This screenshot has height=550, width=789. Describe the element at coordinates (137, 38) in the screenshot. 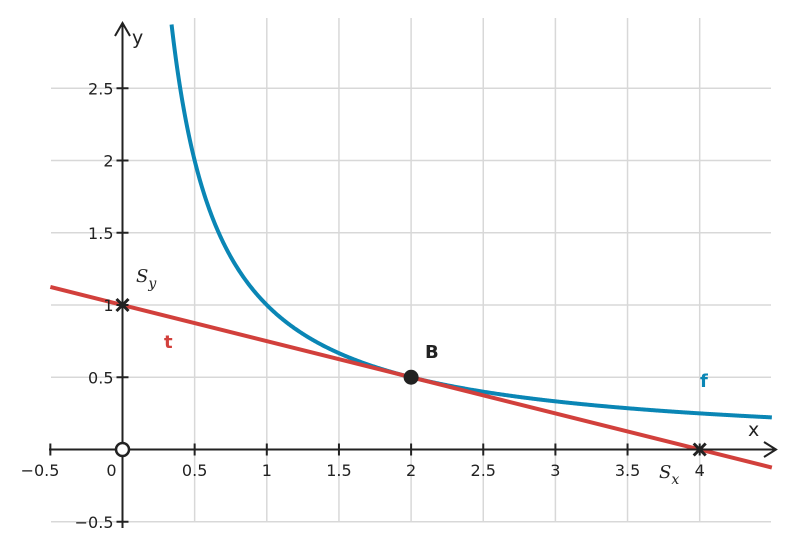

I see `y-axis-label: y` at that location.